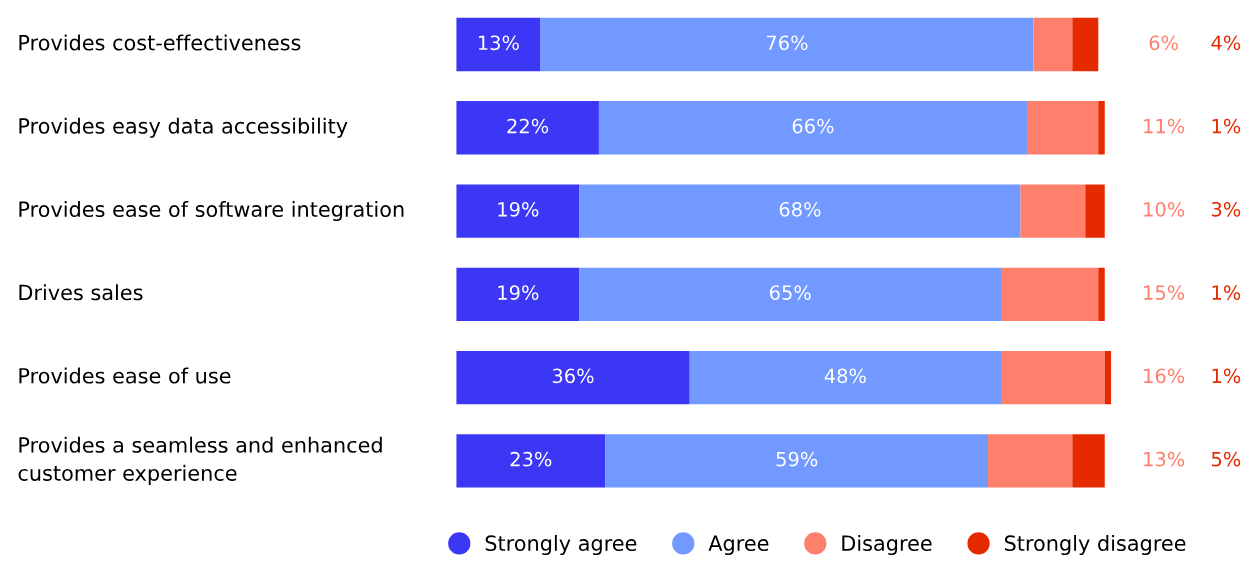  I want to click on data-label: 16%, so click(1164, 376).